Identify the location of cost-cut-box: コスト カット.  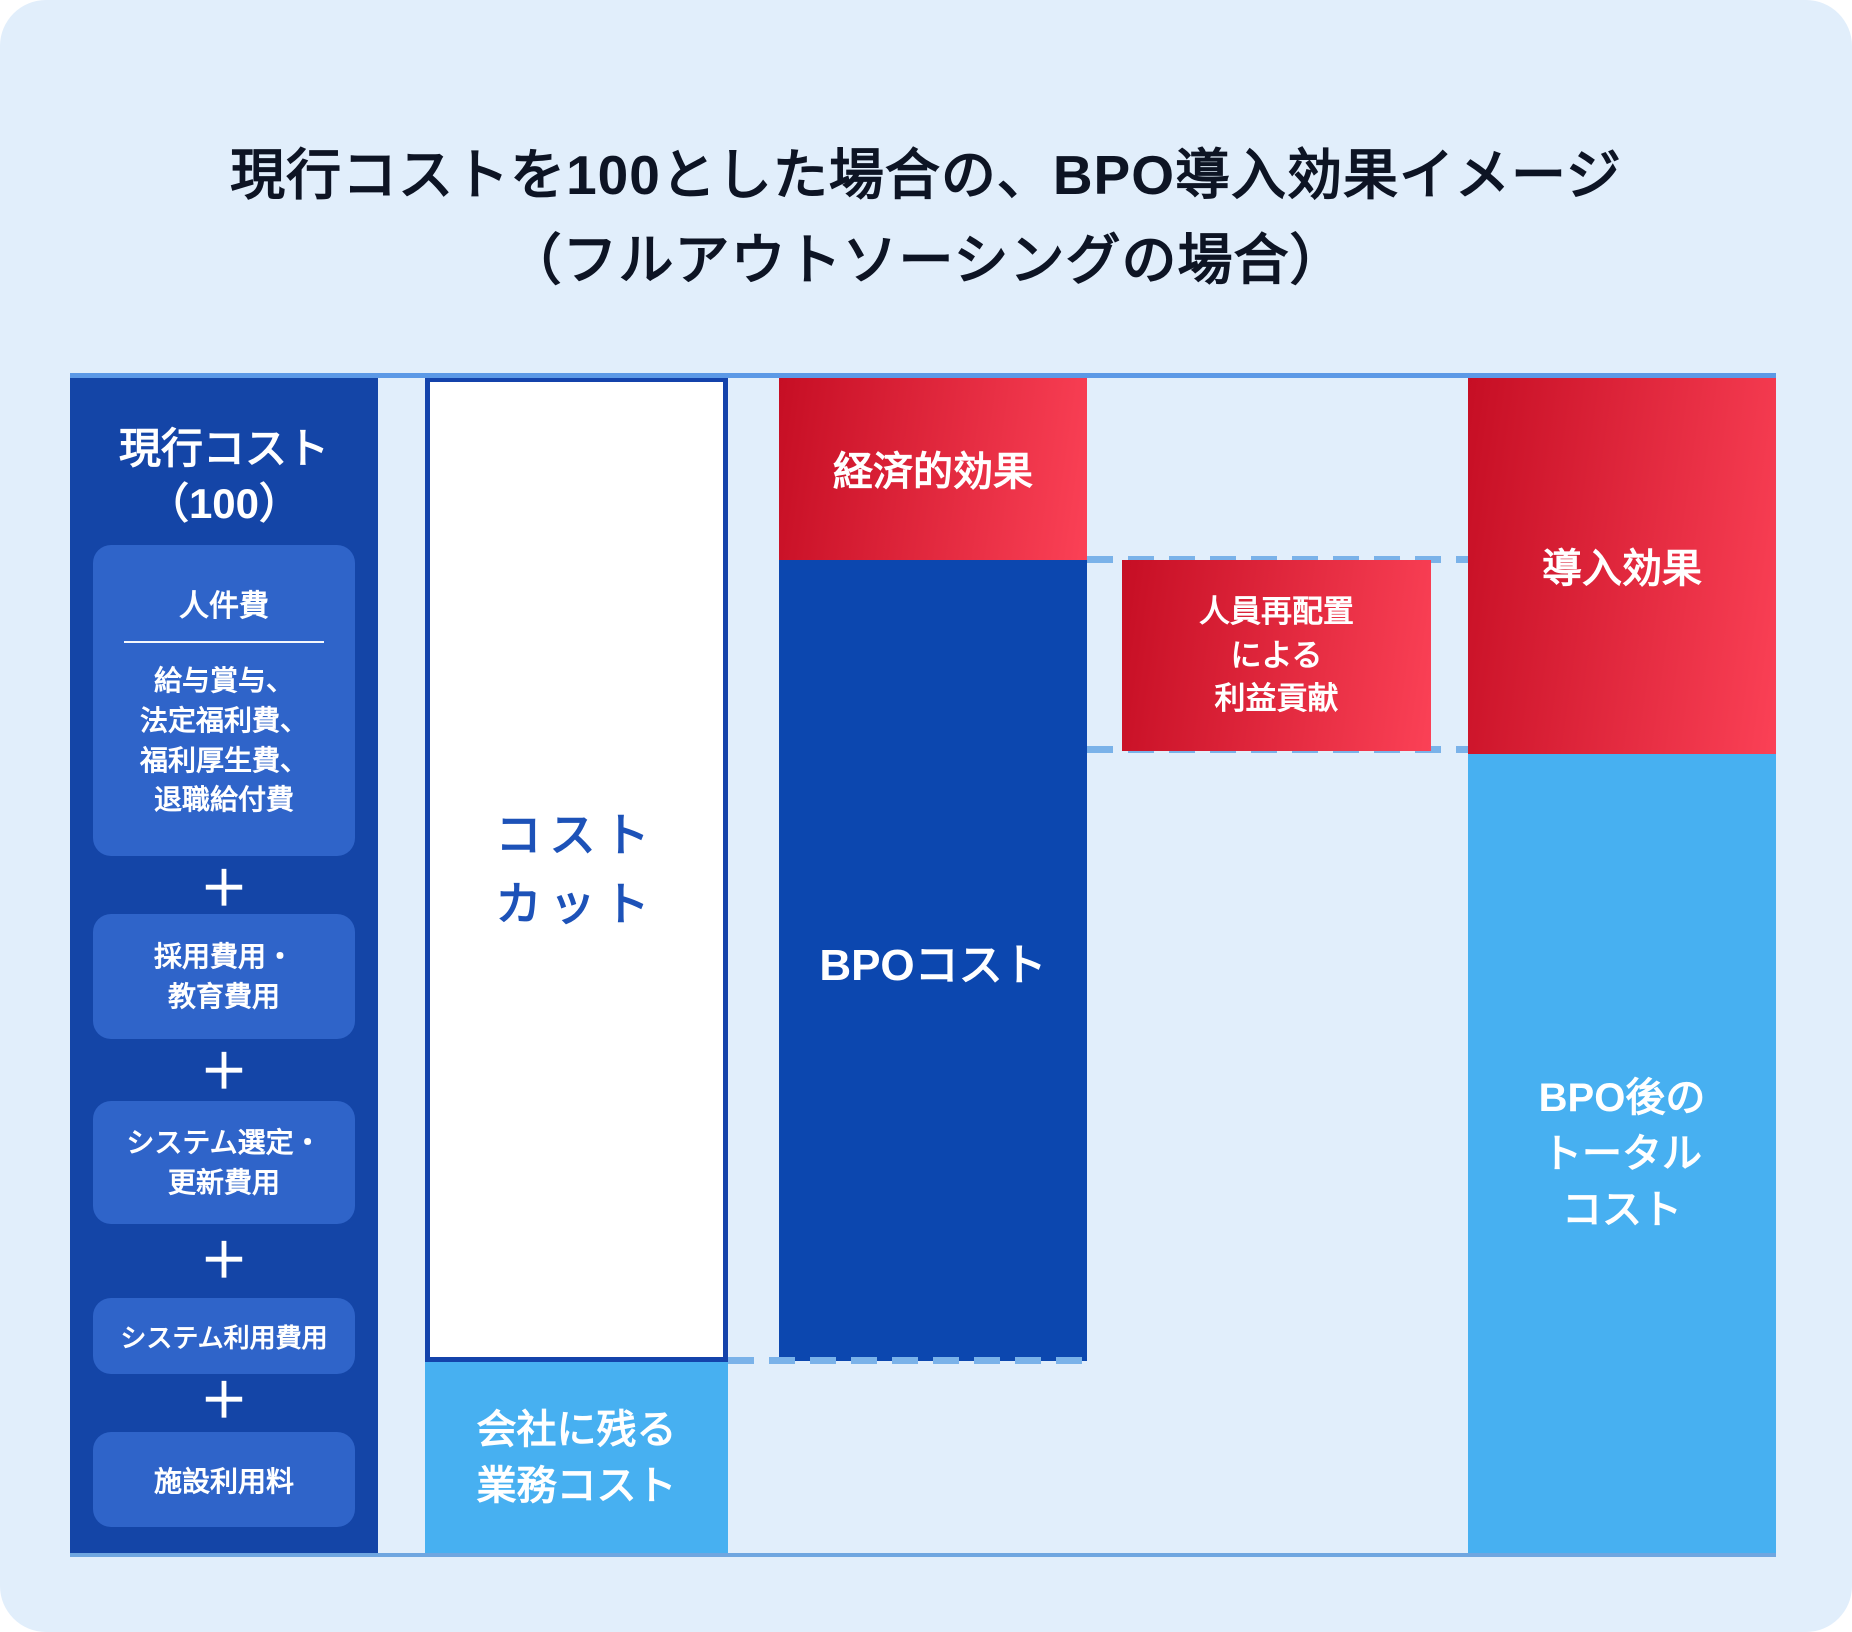
(576, 869).